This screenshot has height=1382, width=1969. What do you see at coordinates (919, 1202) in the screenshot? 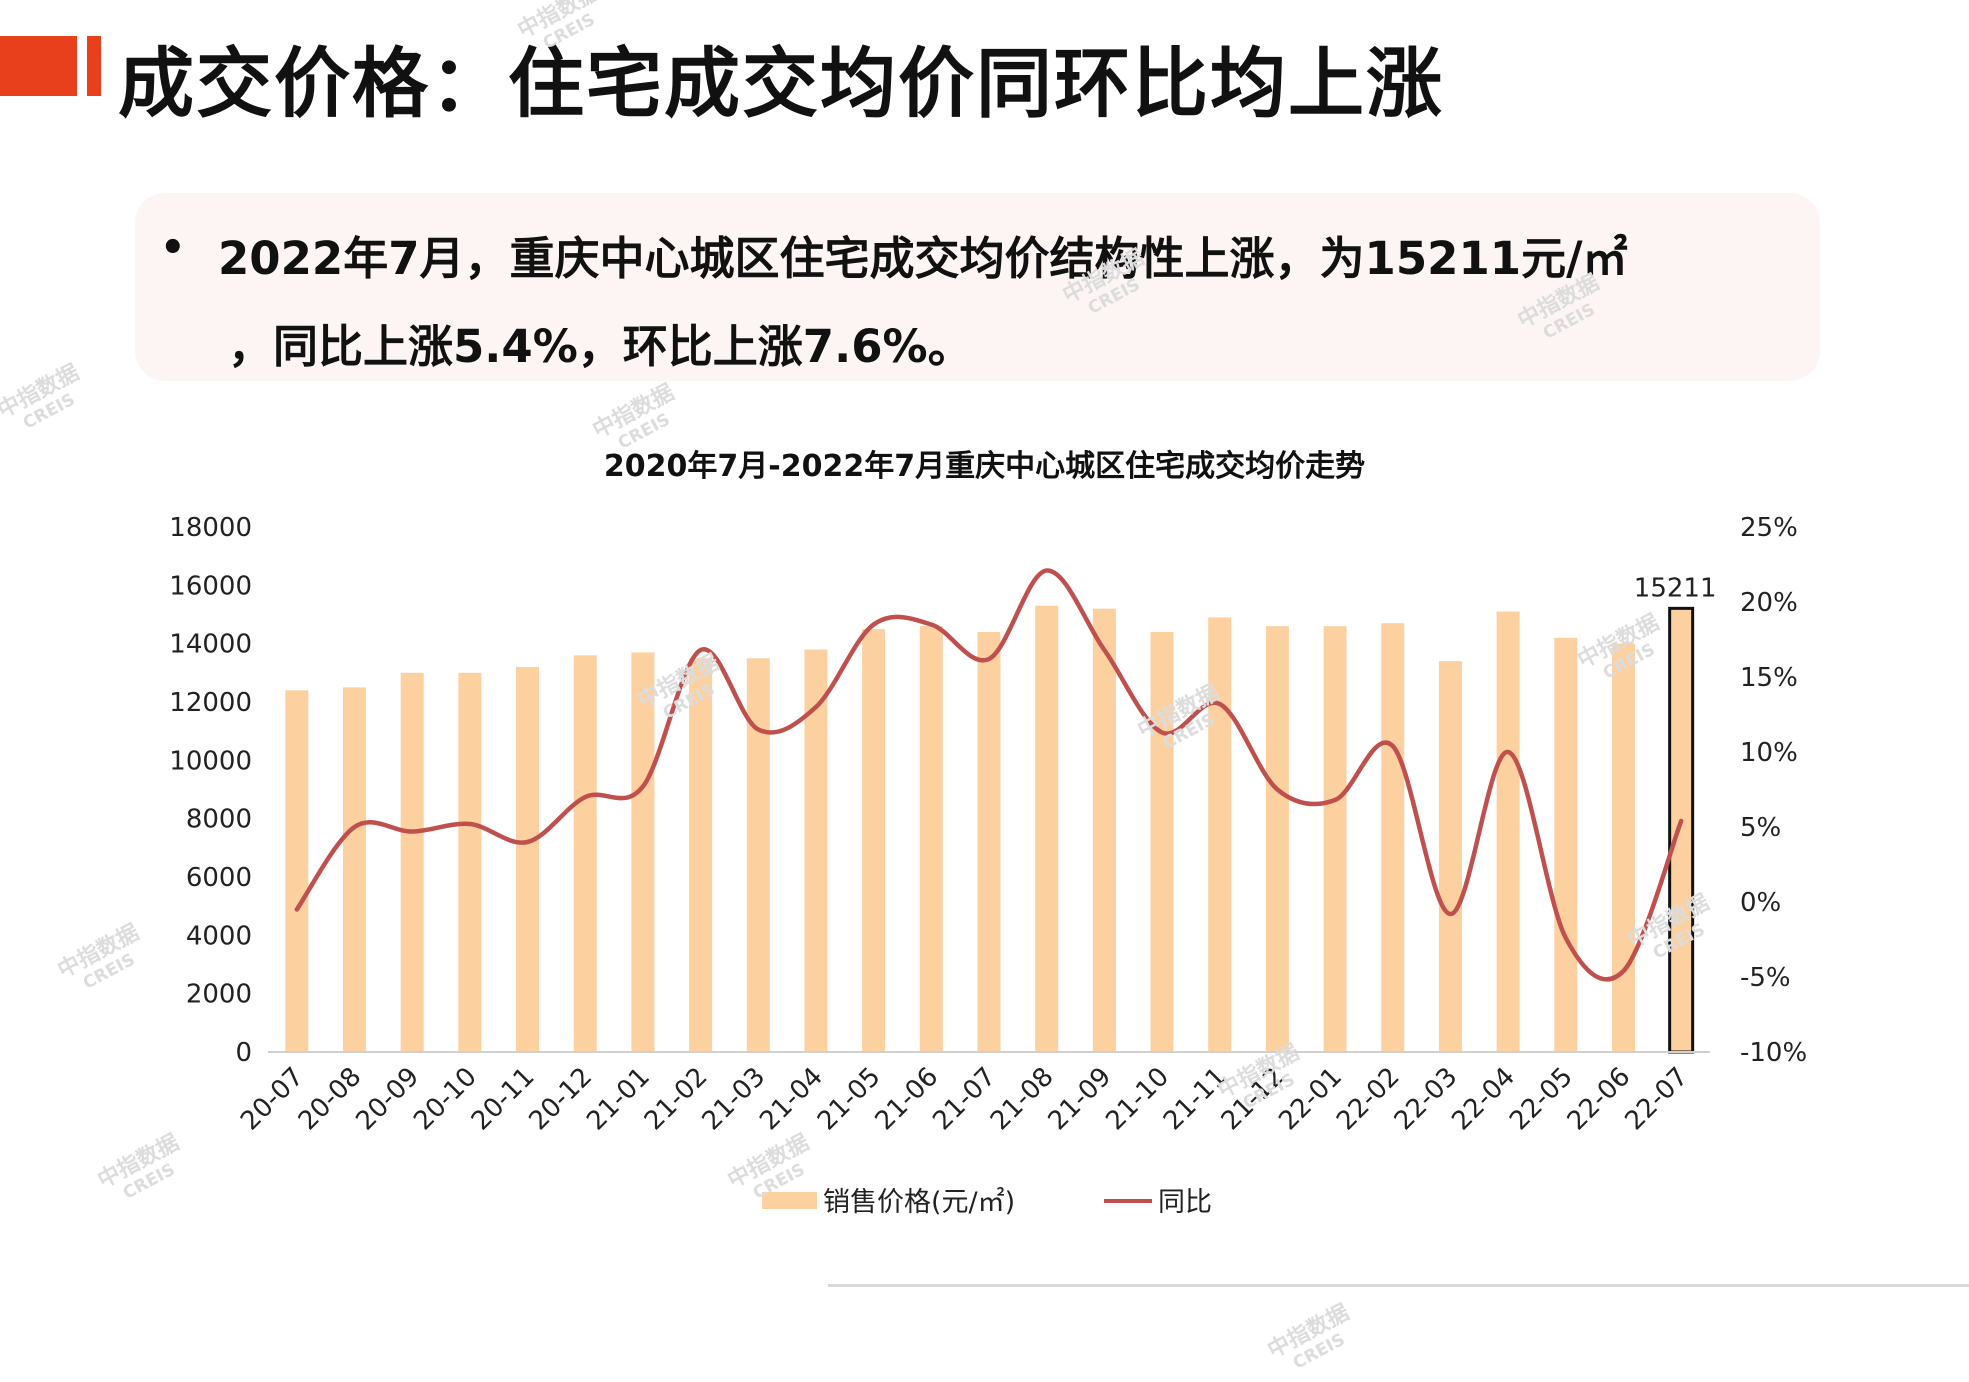
I see `legend-bar-label: 销售价格(元/㎡)` at bounding box center [919, 1202].